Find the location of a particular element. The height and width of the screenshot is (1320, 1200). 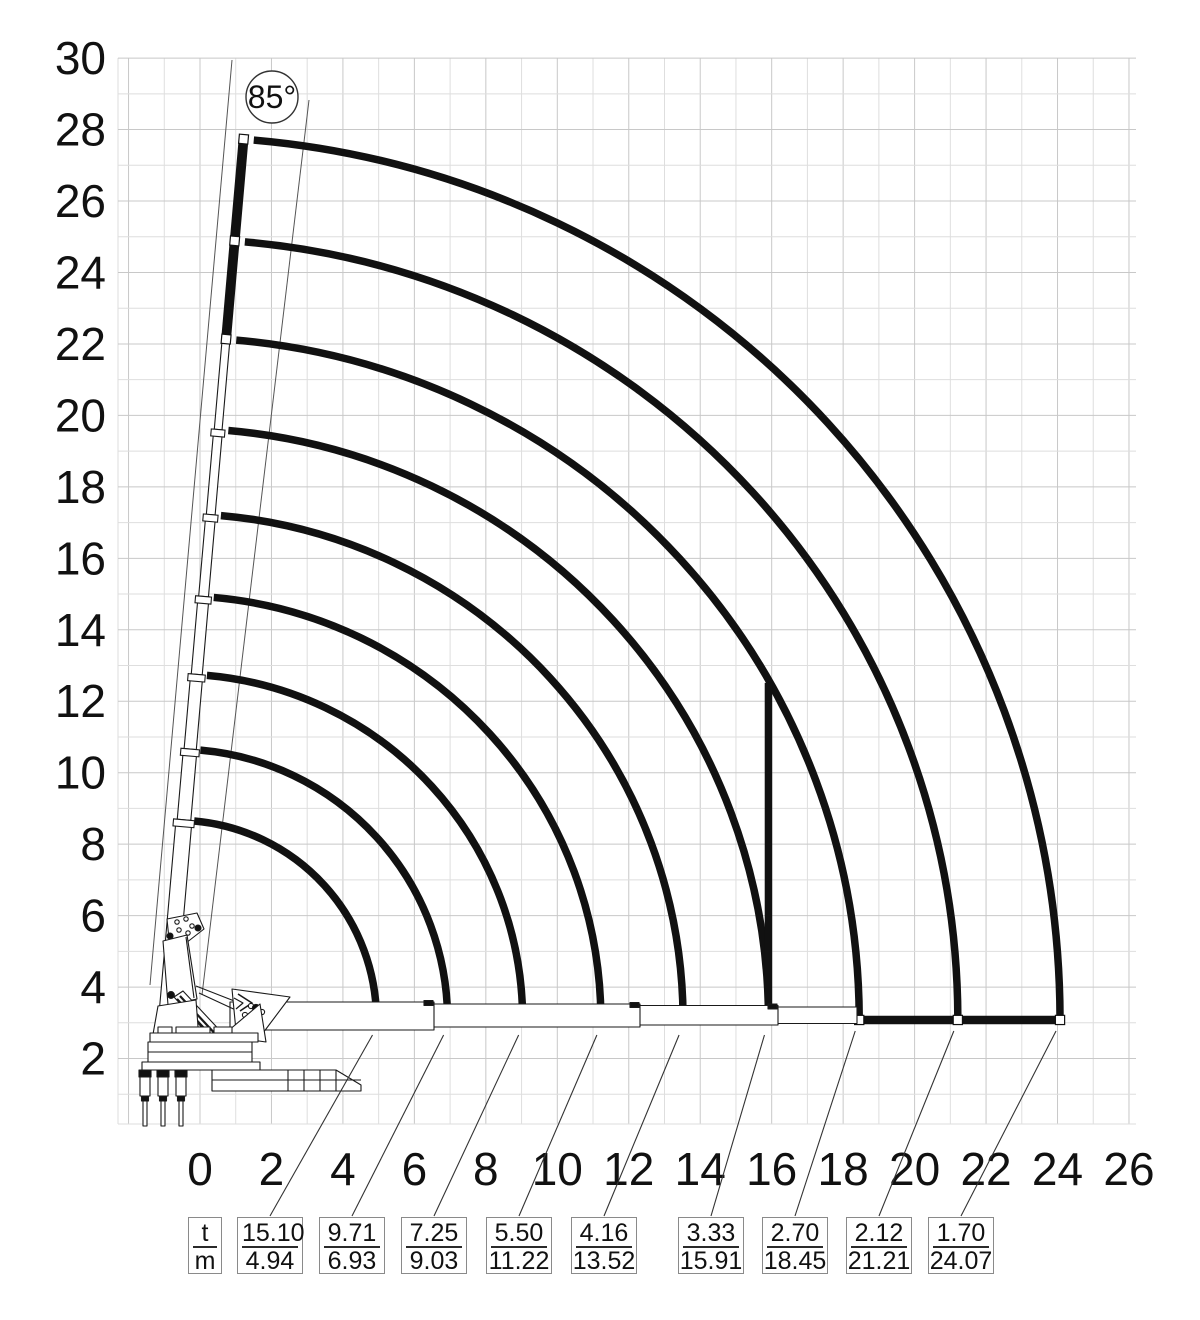

y-axis-label: 22 is located at coordinates (80, 344).